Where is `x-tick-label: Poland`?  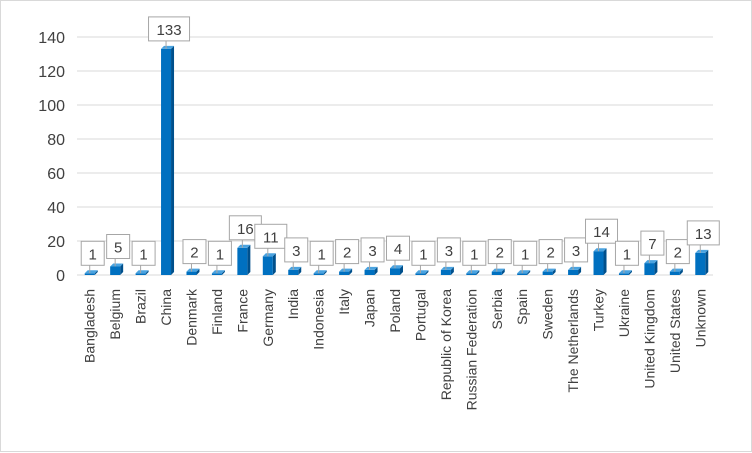
x-tick-label: Poland is located at coordinates (395, 311).